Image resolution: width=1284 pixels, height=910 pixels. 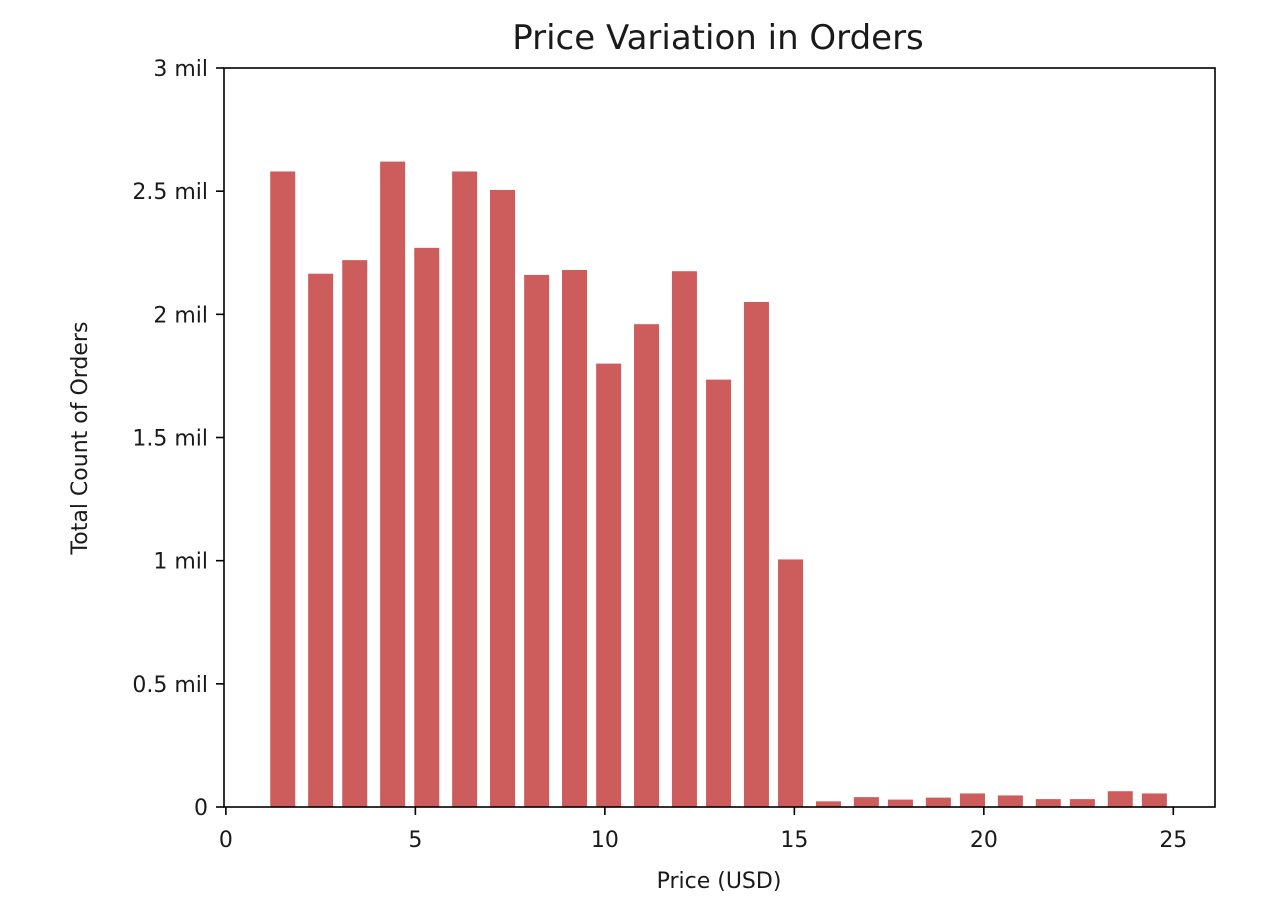 I want to click on x-tick-label-3: 15, so click(x=794, y=840).